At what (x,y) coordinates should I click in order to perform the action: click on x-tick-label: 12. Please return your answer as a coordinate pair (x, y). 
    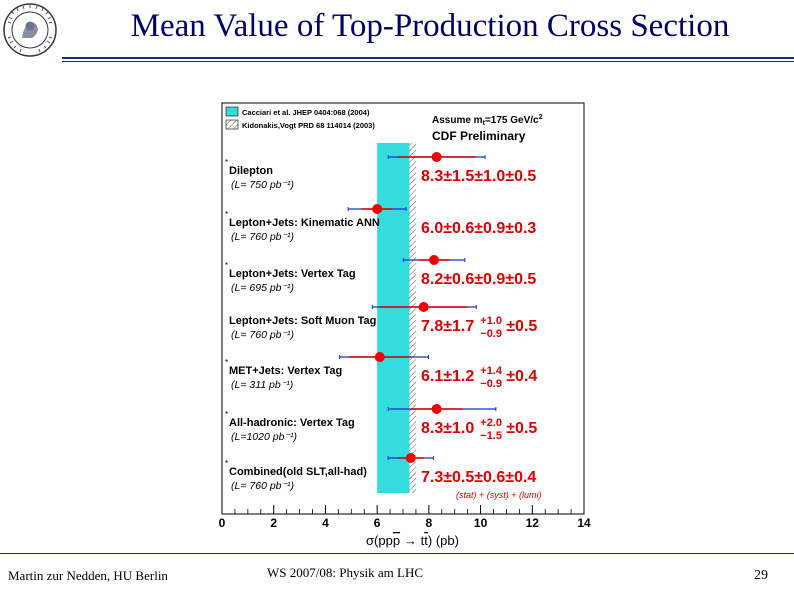
    Looking at the image, I should click on (533, 523).